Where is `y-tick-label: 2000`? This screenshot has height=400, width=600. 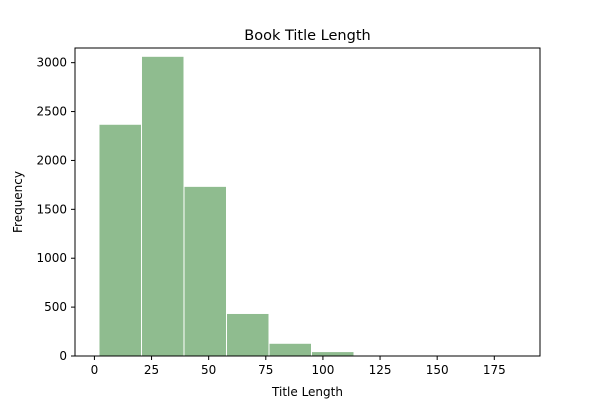
y-tick-label: 2000 is located at coordinates (51, 160).